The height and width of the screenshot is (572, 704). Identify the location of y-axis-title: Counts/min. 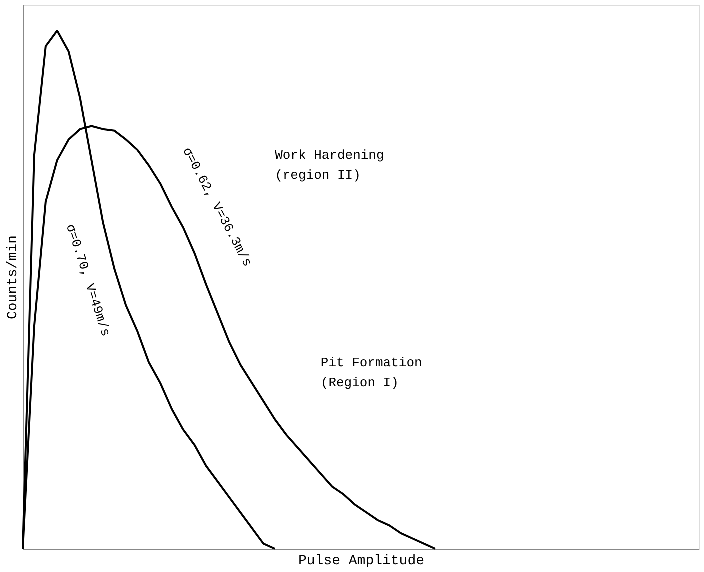
(14, 277).